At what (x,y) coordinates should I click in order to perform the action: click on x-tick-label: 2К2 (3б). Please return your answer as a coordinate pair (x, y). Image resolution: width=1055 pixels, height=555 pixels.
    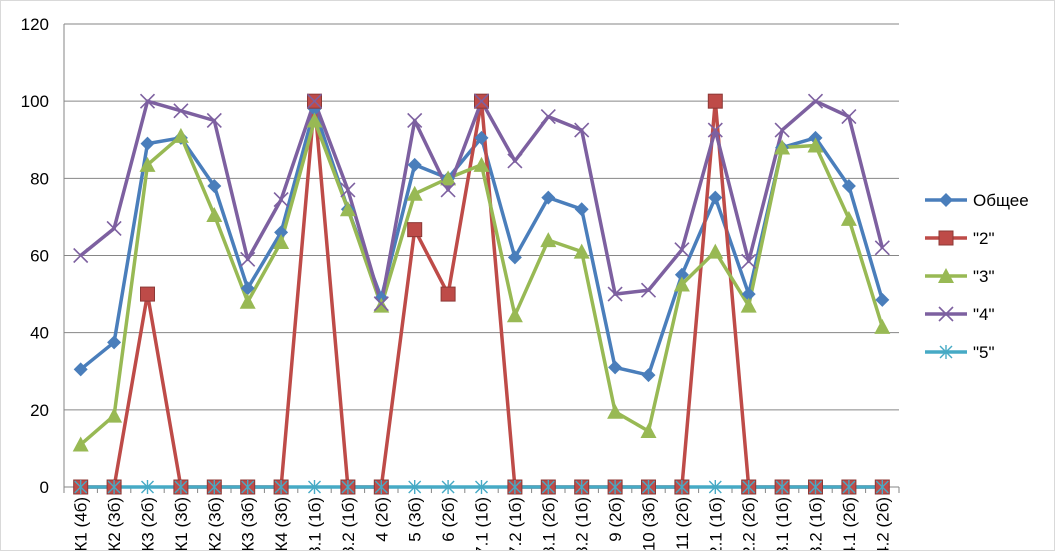
    Looking at the image, I should click on (214, 523).